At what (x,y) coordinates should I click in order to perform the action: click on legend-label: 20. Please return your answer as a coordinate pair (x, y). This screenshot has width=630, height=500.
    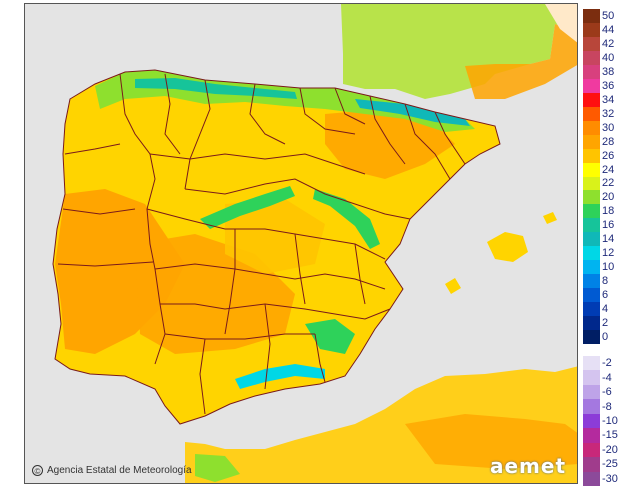
    Looking at the image, I should click on (608, 197).